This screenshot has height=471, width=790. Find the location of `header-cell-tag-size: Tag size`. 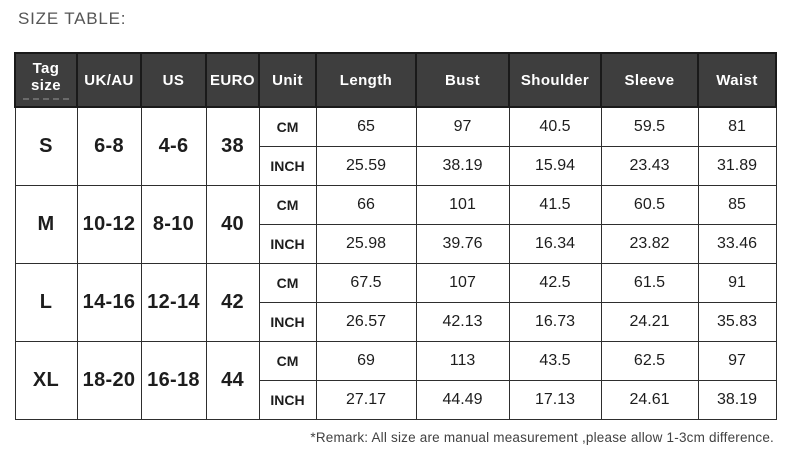

header-cell-tag-size: Tag size is located at coordinates (46, 80).